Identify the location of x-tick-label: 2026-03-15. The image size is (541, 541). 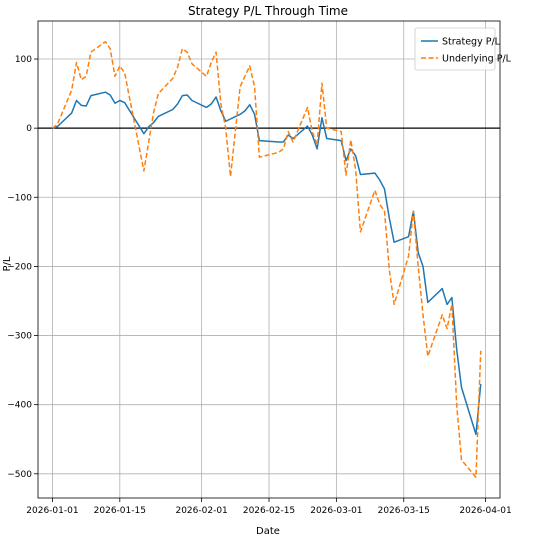
(404, 511).